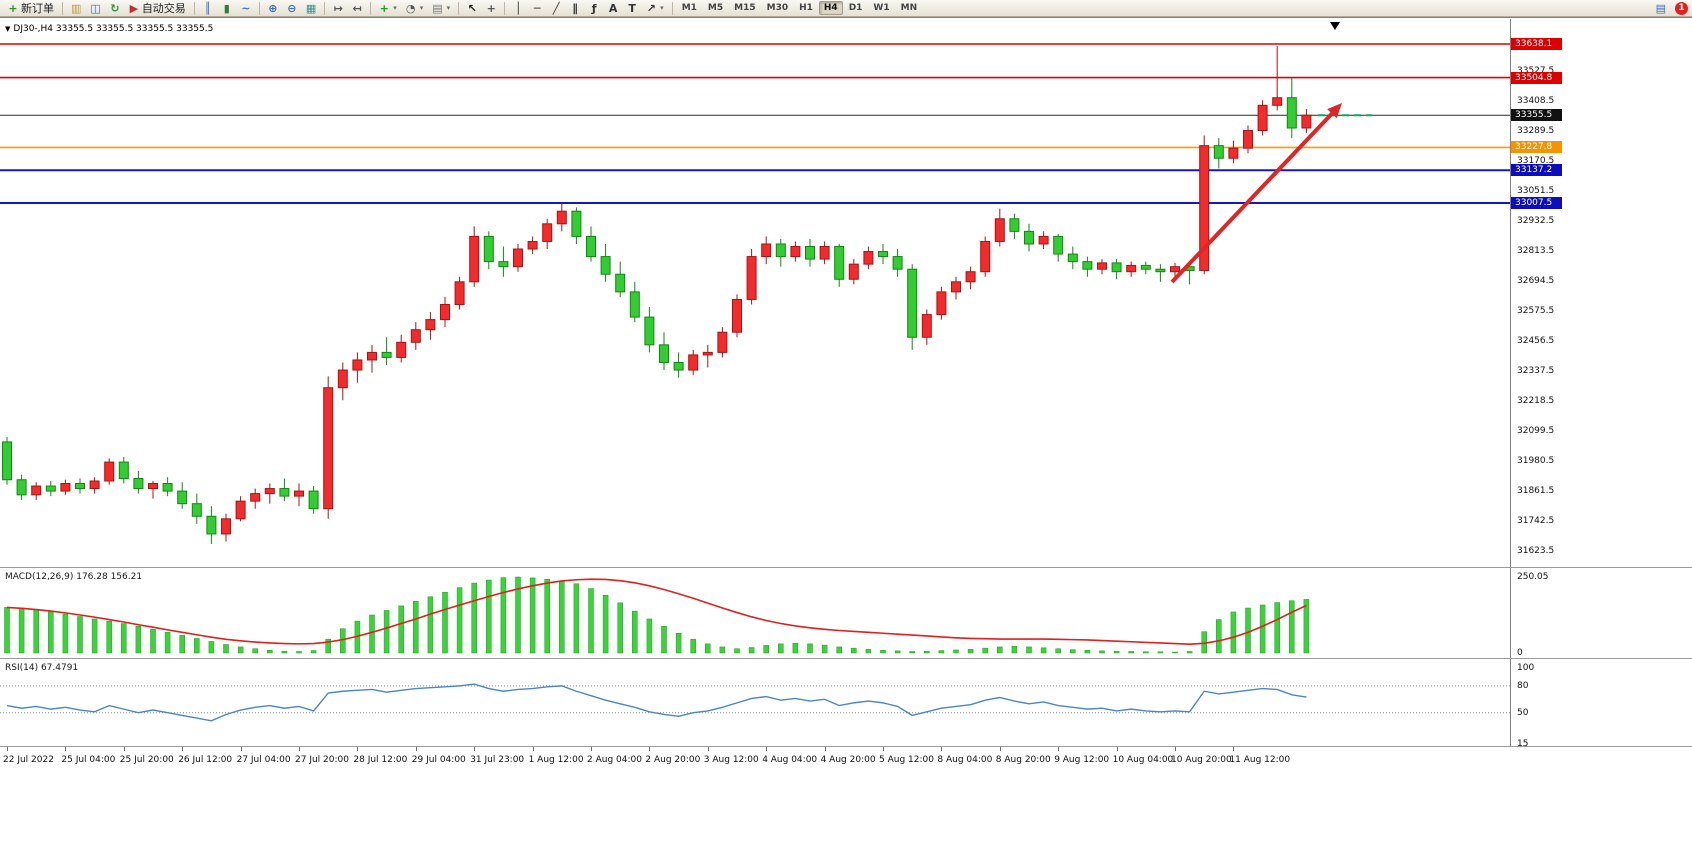 This screenshot has width=1692, height=842. Describe the element at coordinates (755, 702) in the screenshot. I see `rsi-pane` at that location.